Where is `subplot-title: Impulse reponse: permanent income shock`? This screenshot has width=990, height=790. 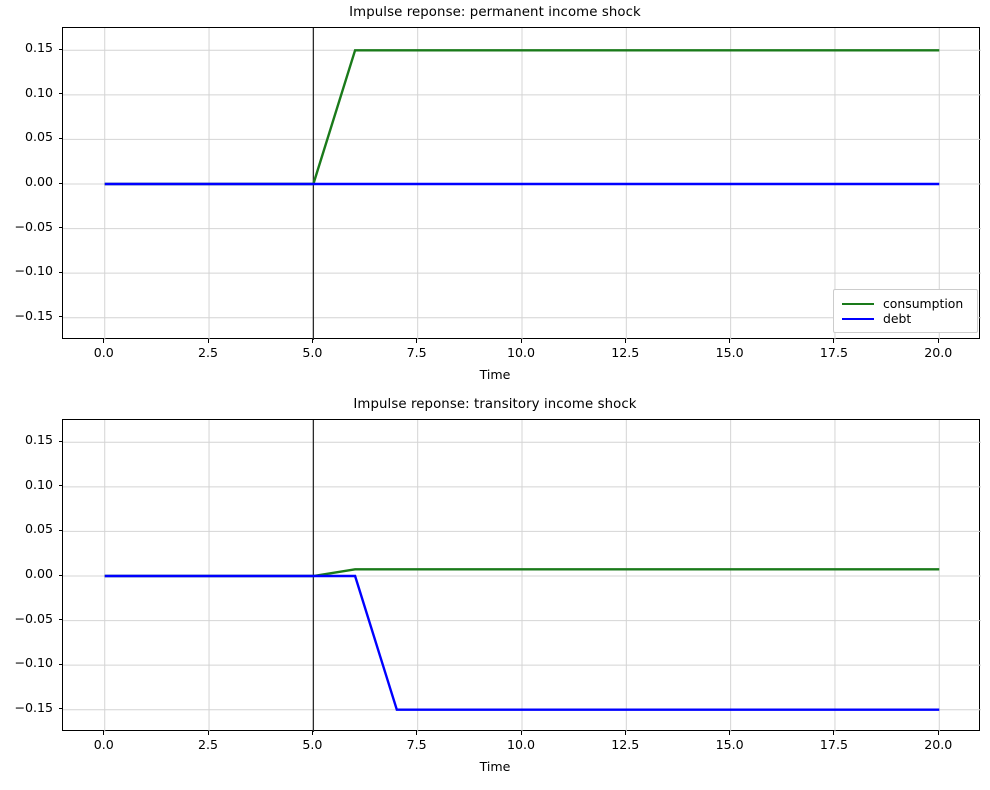
subplot-title: Impulse reponse: permanent income shock is located at coordinates (495, 12).